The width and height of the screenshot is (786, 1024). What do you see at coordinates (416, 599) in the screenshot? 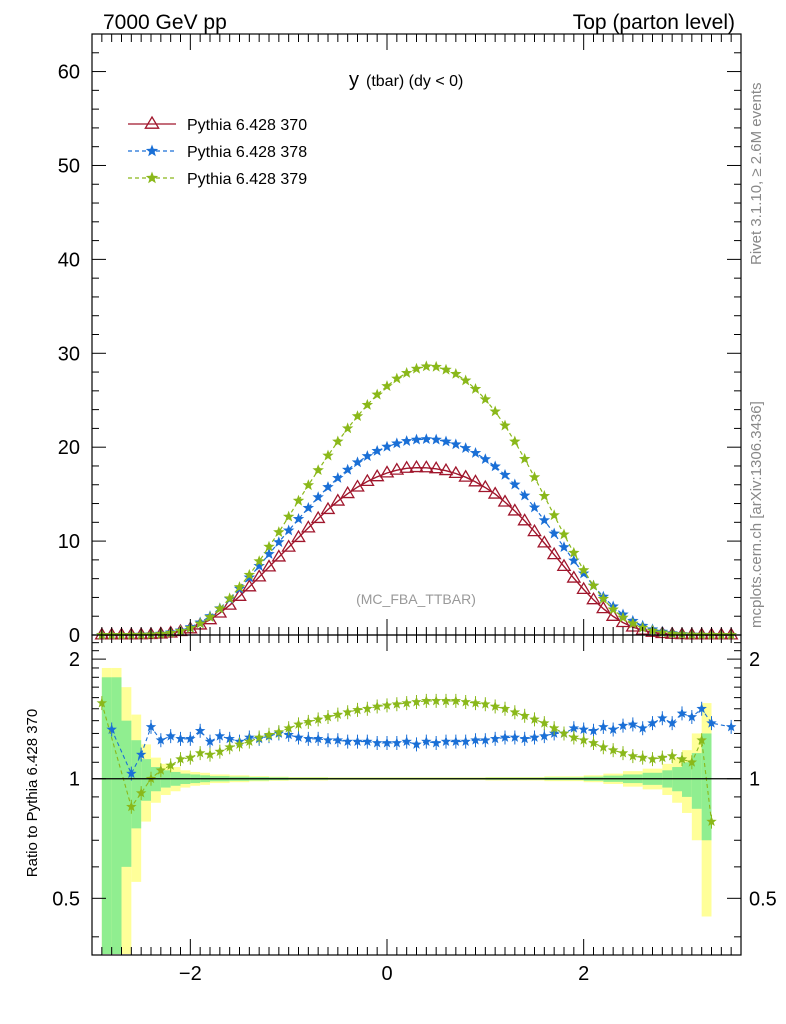
I see `analysis-name-annotation: (MC_FBA_TTBAR)` at bounding box center [416, 599].